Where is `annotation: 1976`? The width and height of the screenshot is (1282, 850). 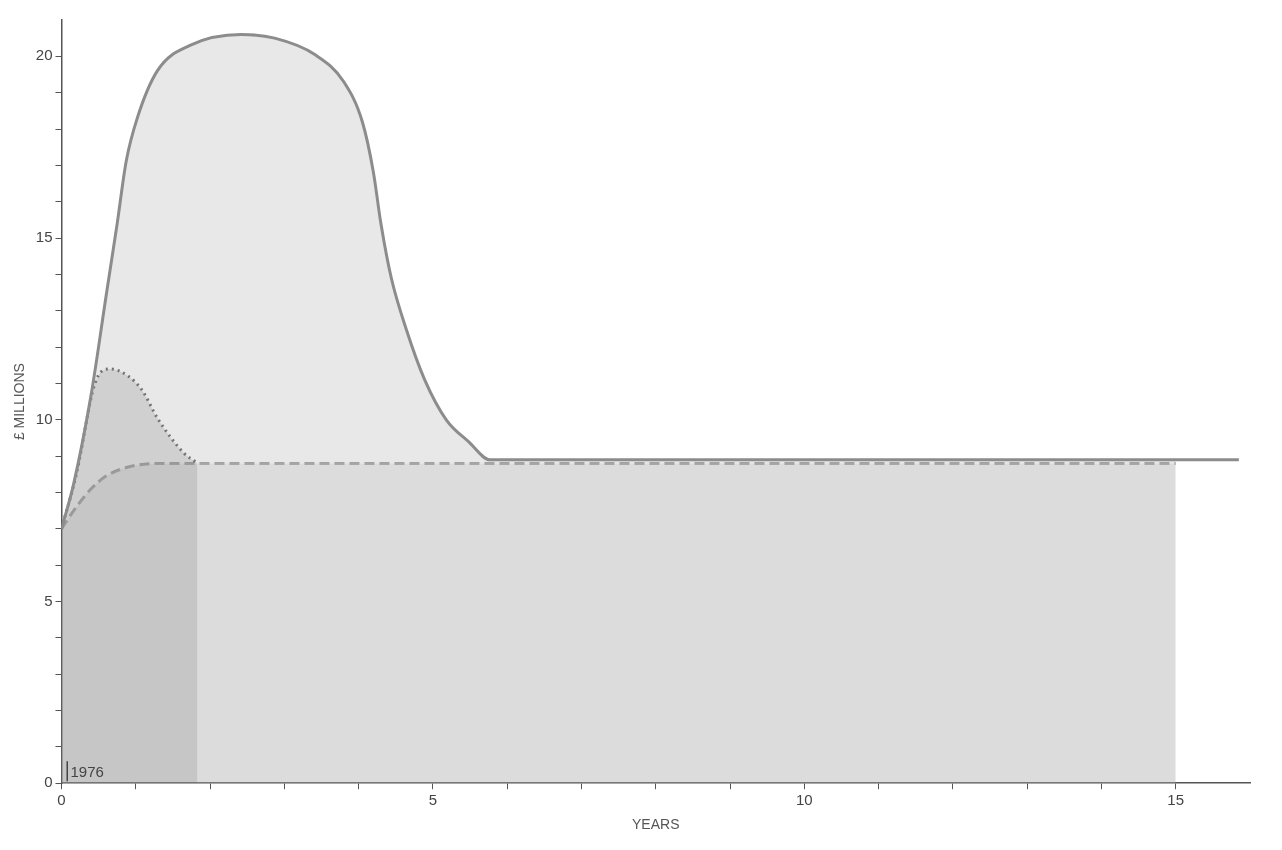 annotation: 1976 is located at coordinates (87, 771).